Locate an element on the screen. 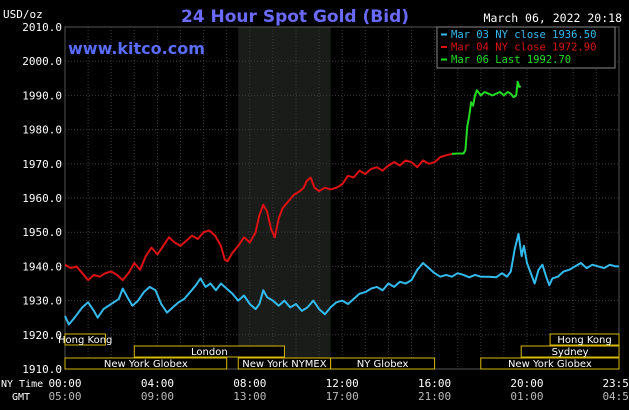 Image resolution: width=629 pixels, height=410 pixels. y-tick-label: 1950.0 is located at coordinates (42, 232).